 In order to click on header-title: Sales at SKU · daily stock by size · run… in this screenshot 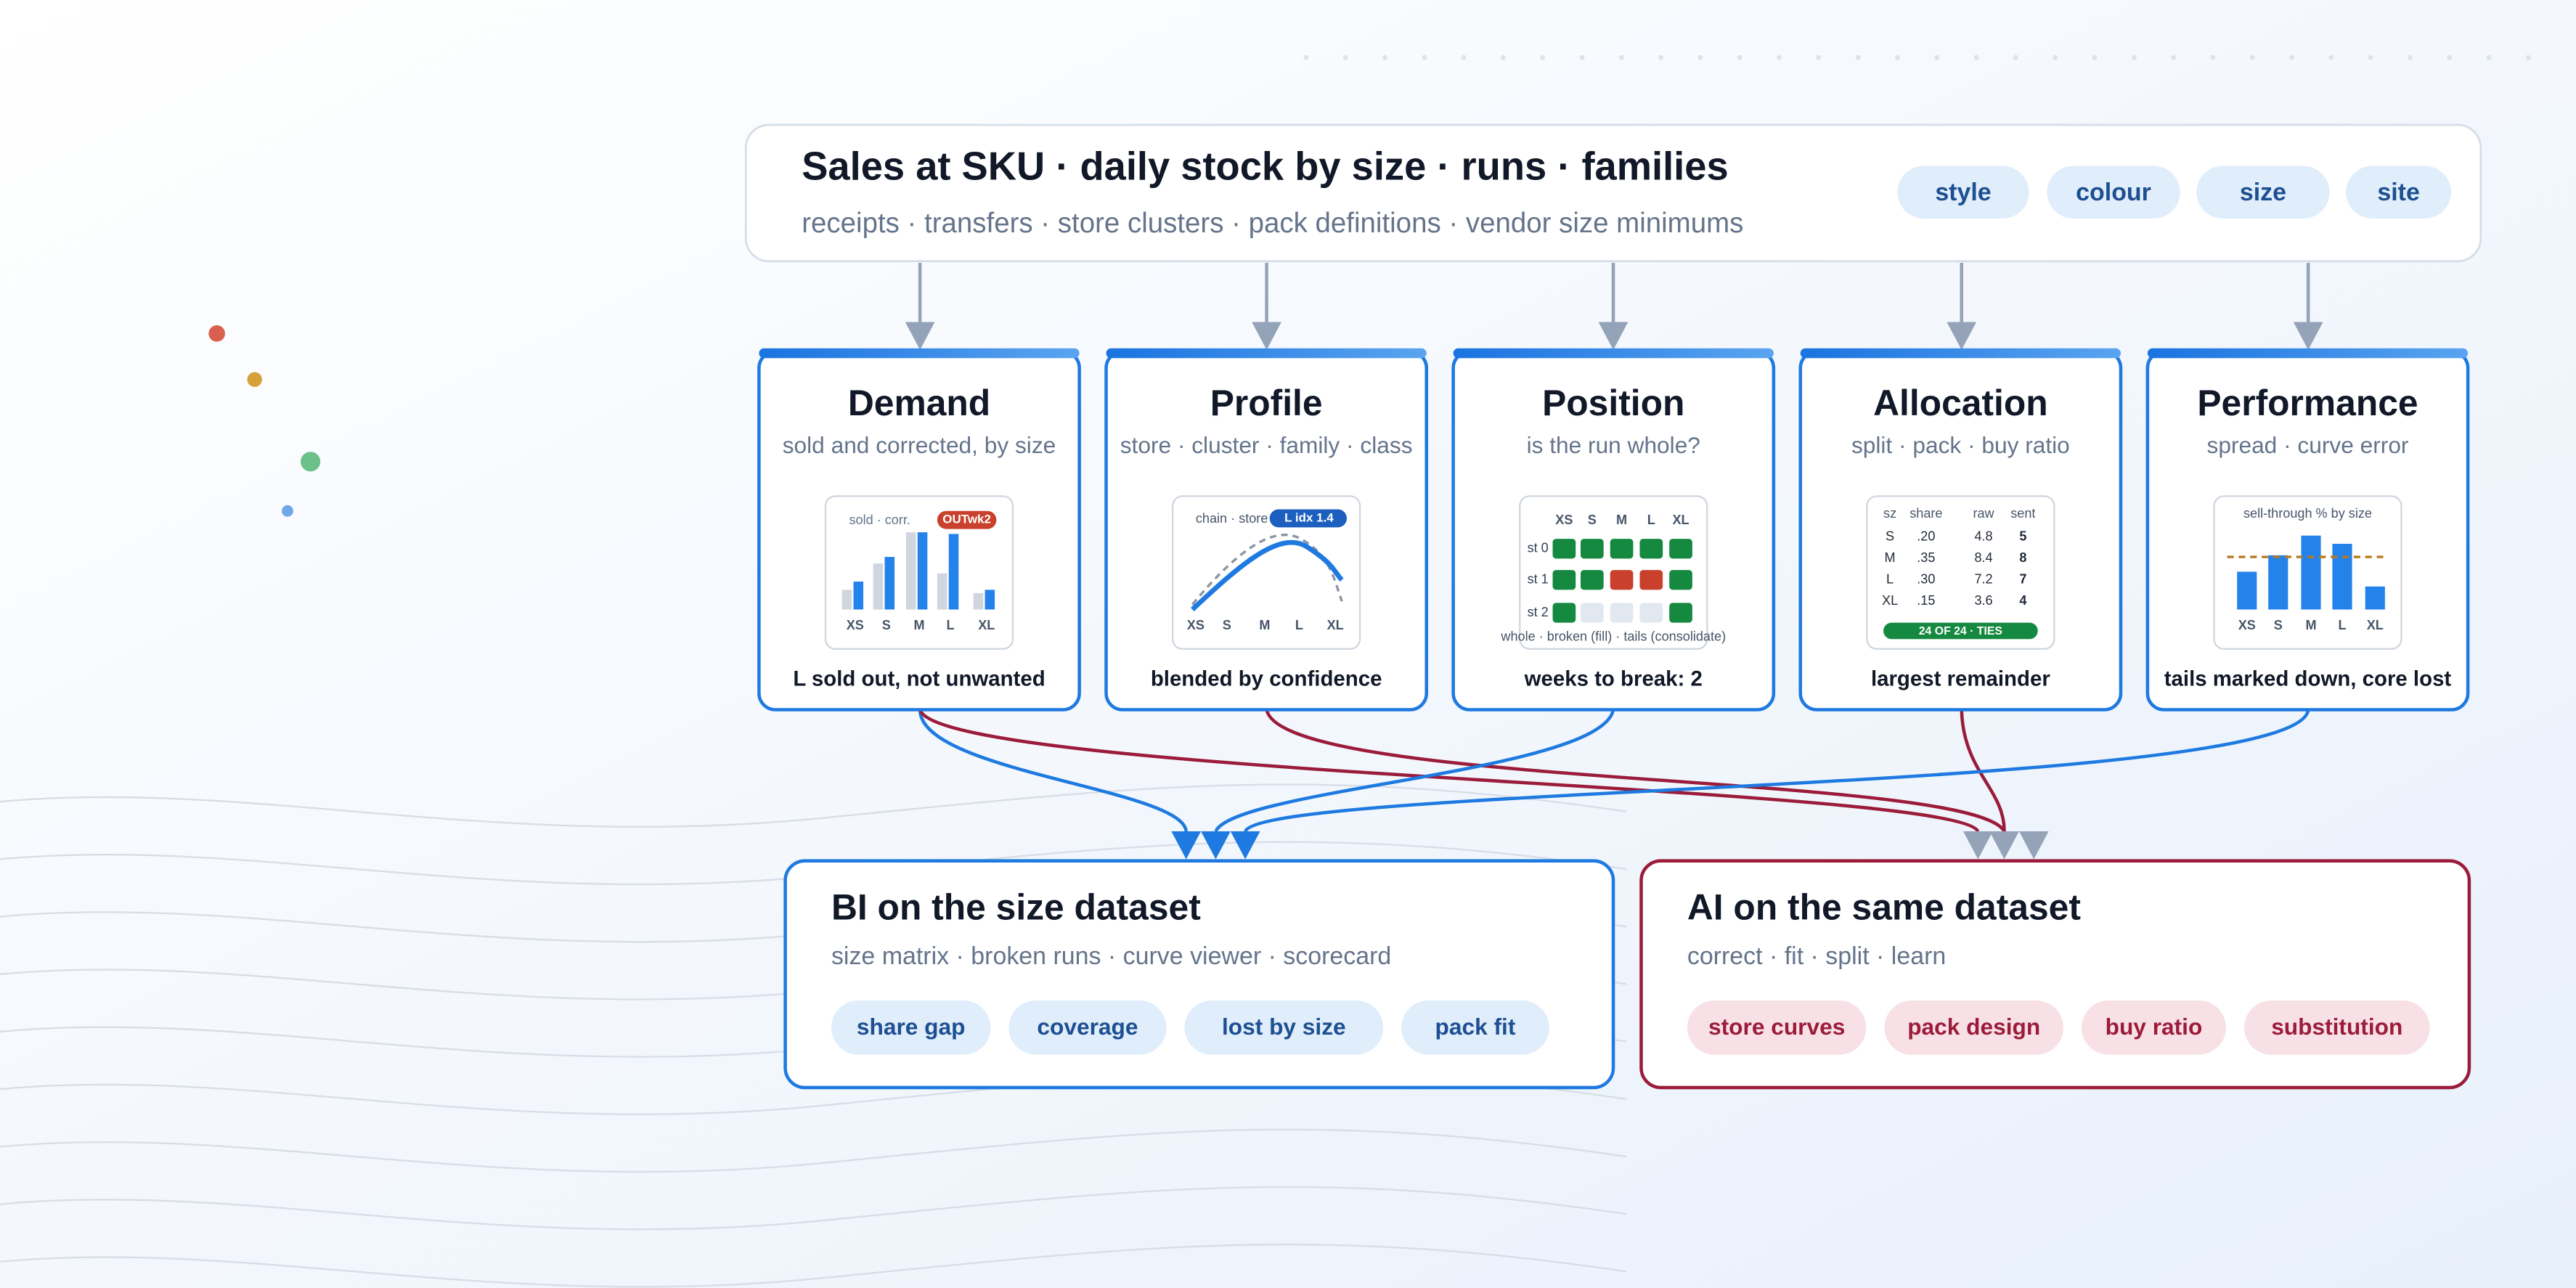, I will do `click(1265, 166)`.